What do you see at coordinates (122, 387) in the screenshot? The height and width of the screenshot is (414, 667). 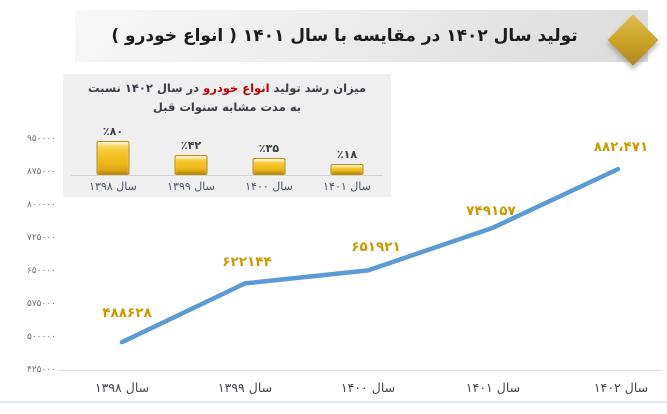 I see `x-axis-label: سال ۱۳۹۸` at bounding box center [122, 387].